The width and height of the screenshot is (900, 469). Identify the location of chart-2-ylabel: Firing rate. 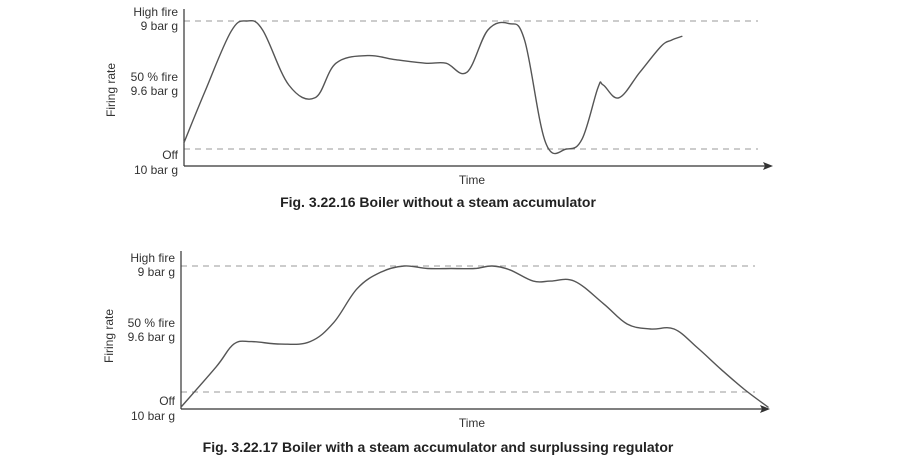
(109, 336).